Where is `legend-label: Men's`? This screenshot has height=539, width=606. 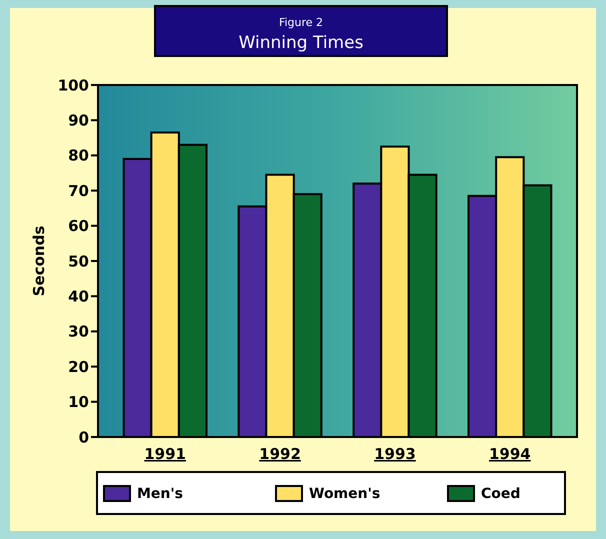
legend-label: Men's is located at coordinates (160, 494).